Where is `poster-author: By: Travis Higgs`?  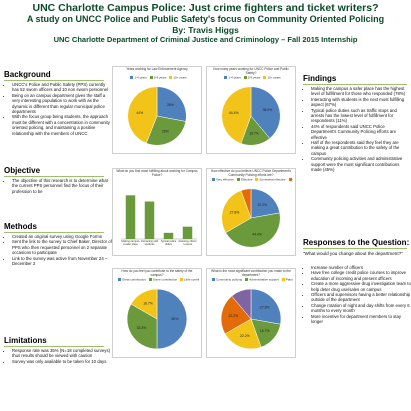
poster-author: By: Travis Higgs is located at coordinates (205, 30).